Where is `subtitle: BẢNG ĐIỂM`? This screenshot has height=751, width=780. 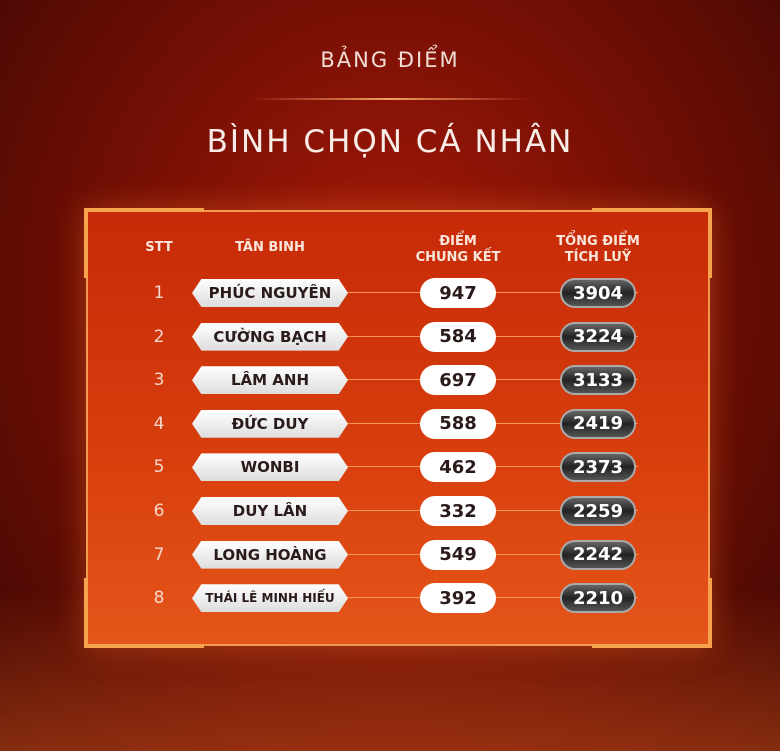 subtitle: BẢNG ĐIỂM is located at coordinates (390, 60).